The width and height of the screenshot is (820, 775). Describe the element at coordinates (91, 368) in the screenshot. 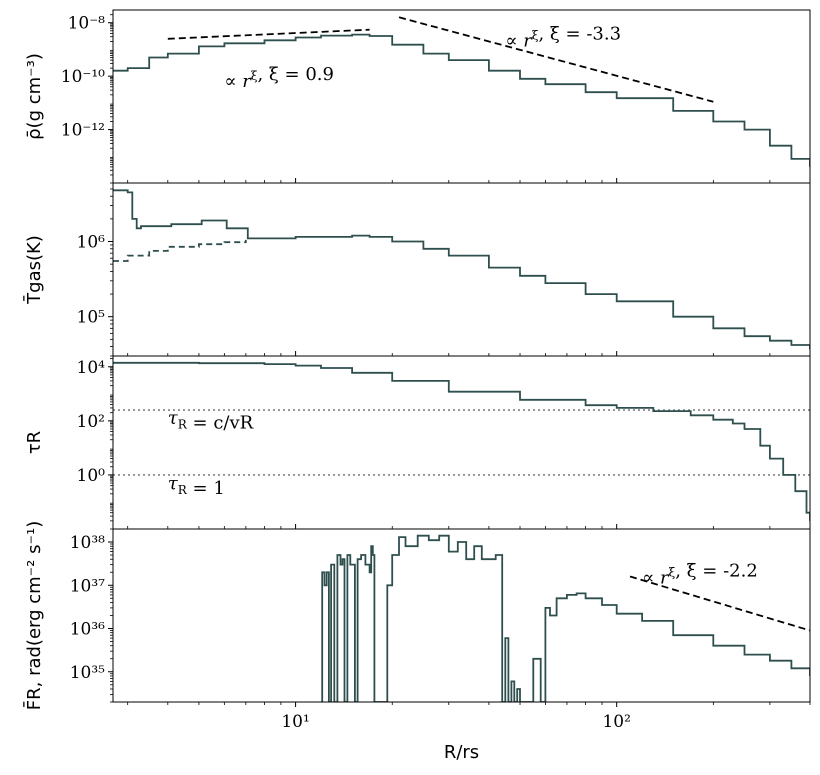

I see `y-tick-label: 10⁴` at that location.